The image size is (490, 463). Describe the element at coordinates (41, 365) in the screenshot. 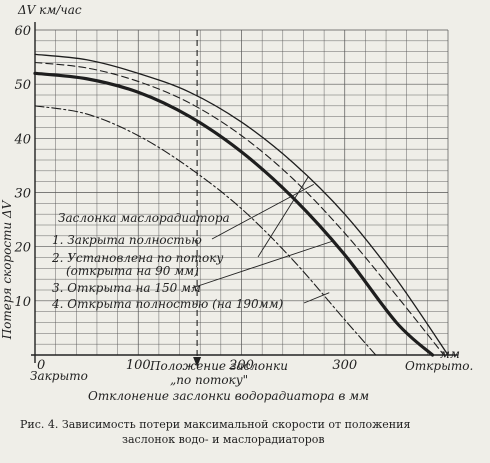

I see `x-tick-label: 0` at that location.